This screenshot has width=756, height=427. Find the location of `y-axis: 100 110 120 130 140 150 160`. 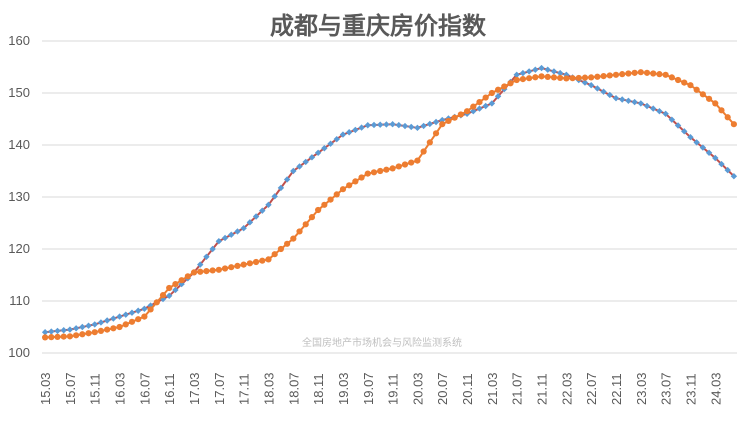

y-axis: 100 110 120 130 140 150 160 is located at coordinates (19, 196).